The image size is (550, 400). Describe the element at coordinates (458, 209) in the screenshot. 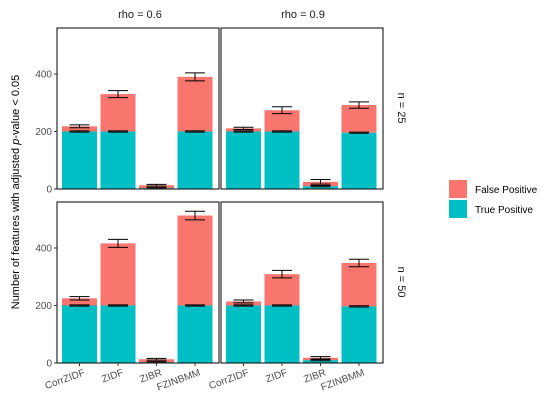

I see `legend-key-true-positive` at that location.